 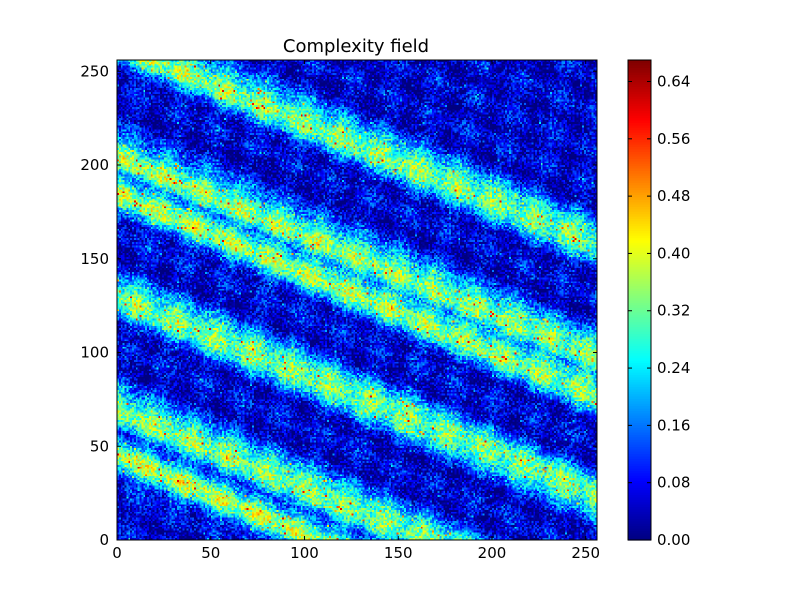 I want to click on colorbar-tick-label: 0.48, so click(x=673, y=196).